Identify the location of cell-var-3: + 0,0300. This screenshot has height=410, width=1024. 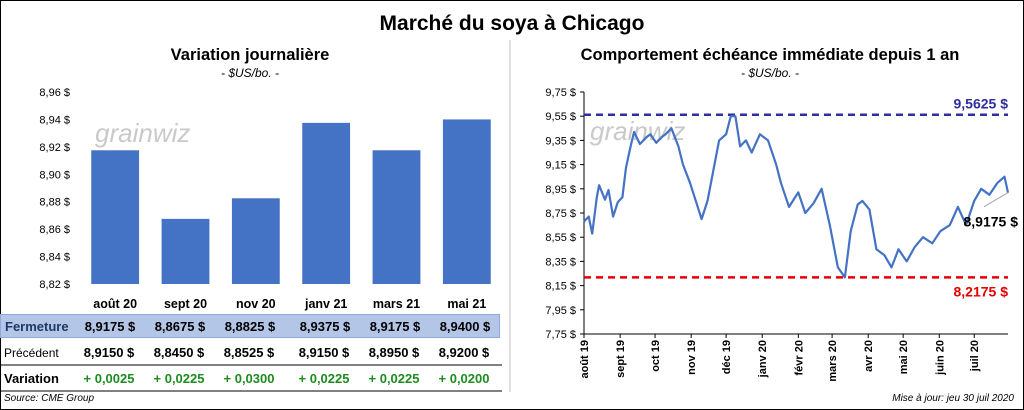
(249, 378).